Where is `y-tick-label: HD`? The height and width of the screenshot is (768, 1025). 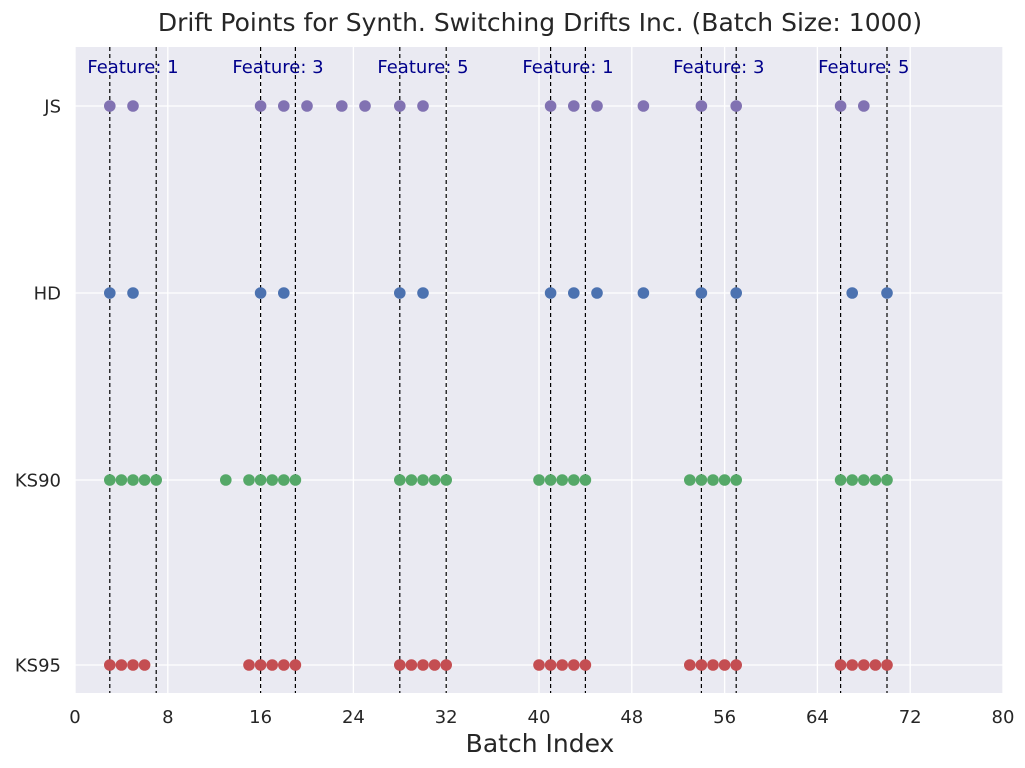
y-tick-label: HD is located at coordinates (47, 294).